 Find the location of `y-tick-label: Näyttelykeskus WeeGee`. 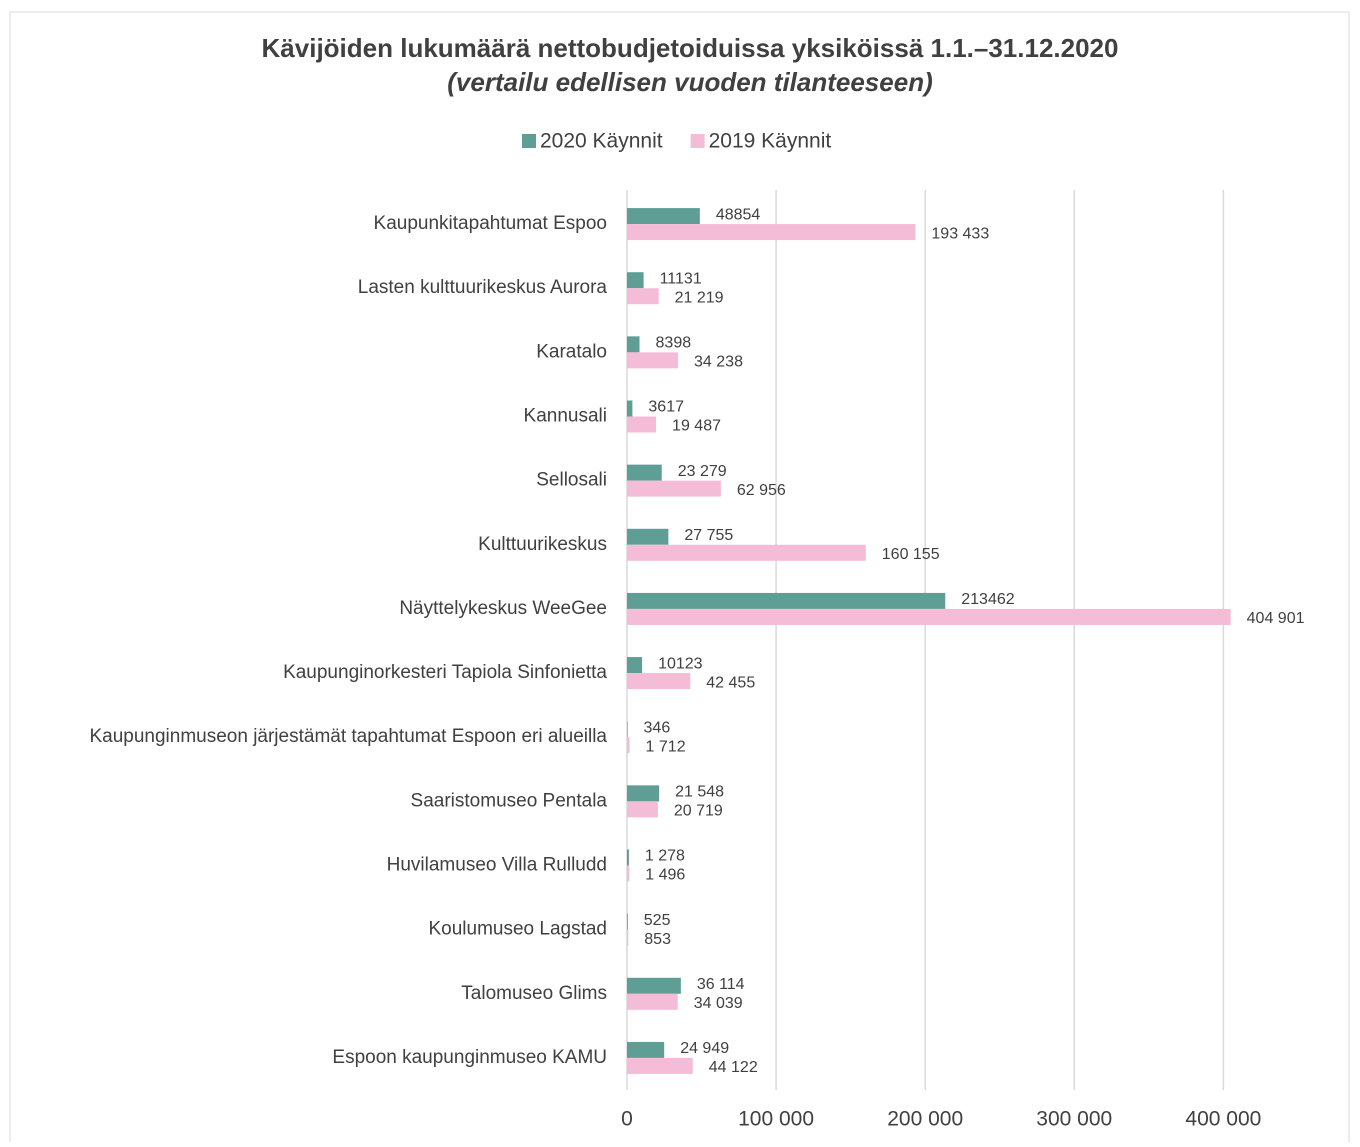

y-tick-label: Näyttelykeskus WeeGee is located at coordinates (503, 608).